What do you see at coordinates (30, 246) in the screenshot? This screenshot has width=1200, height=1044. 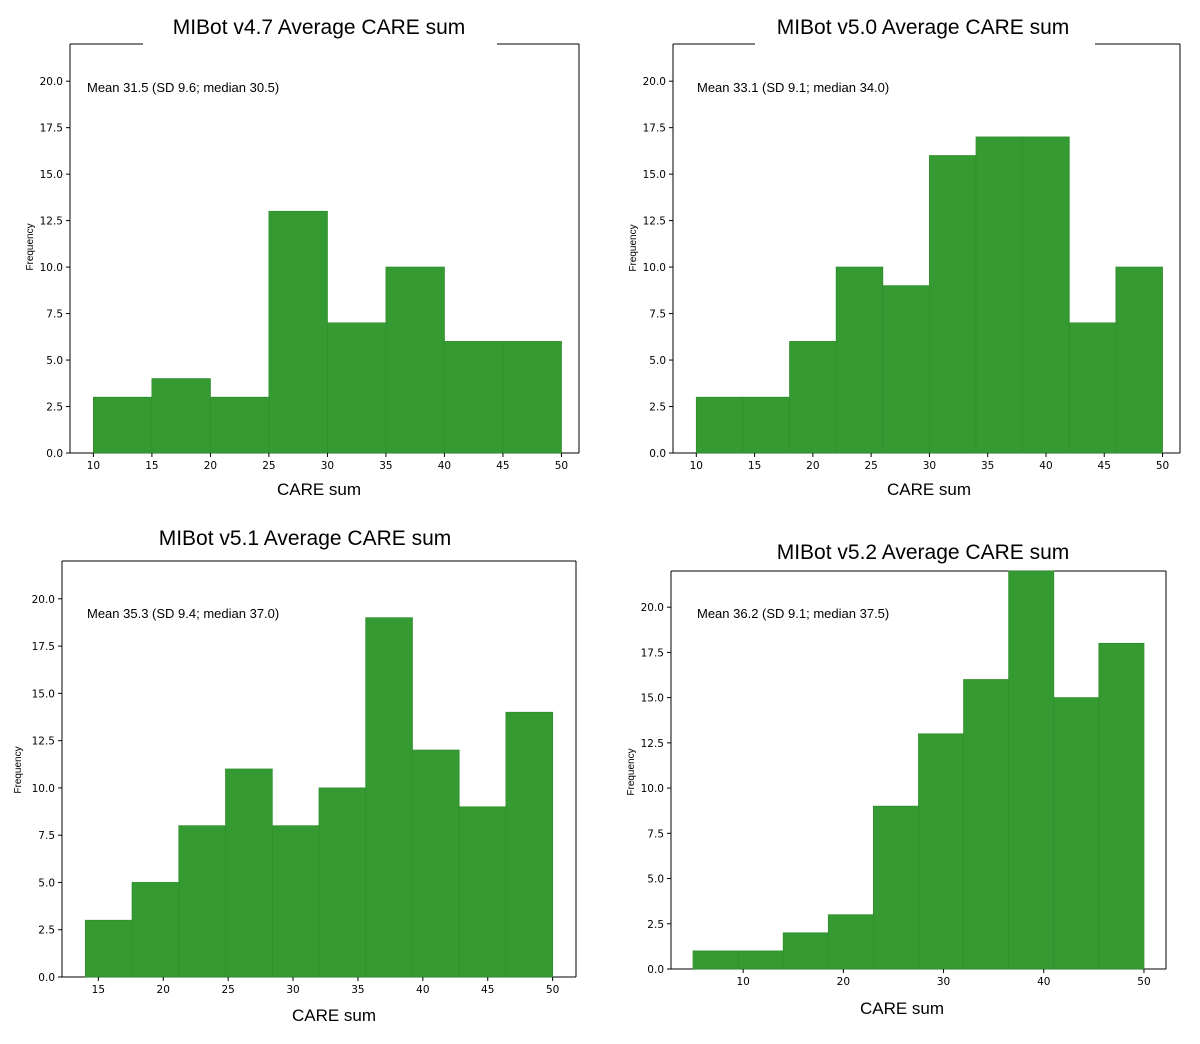 I see `y-axis-label: Frequency` at bounding box center [30, 246].